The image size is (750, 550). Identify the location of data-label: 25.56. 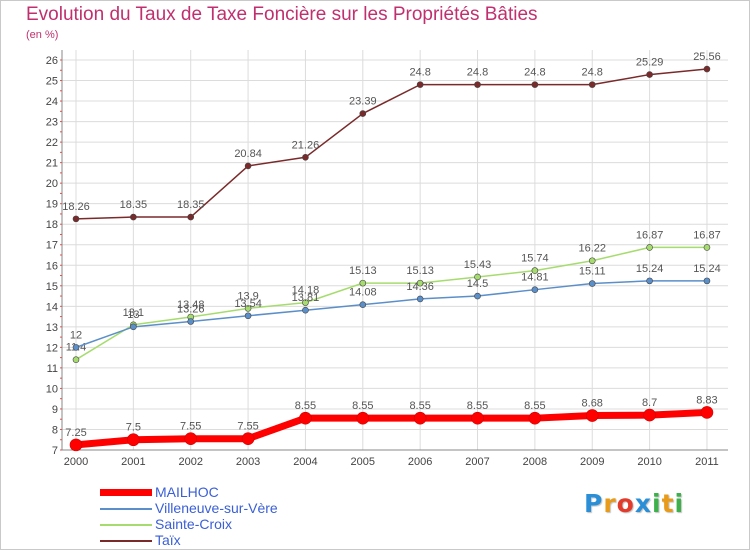
(707, 57).